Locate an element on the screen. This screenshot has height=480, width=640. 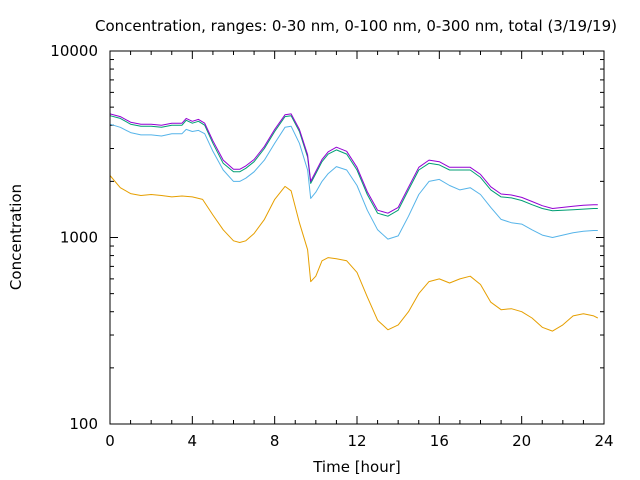
x-tick-label: 20 is located at coordinates (521, 441).